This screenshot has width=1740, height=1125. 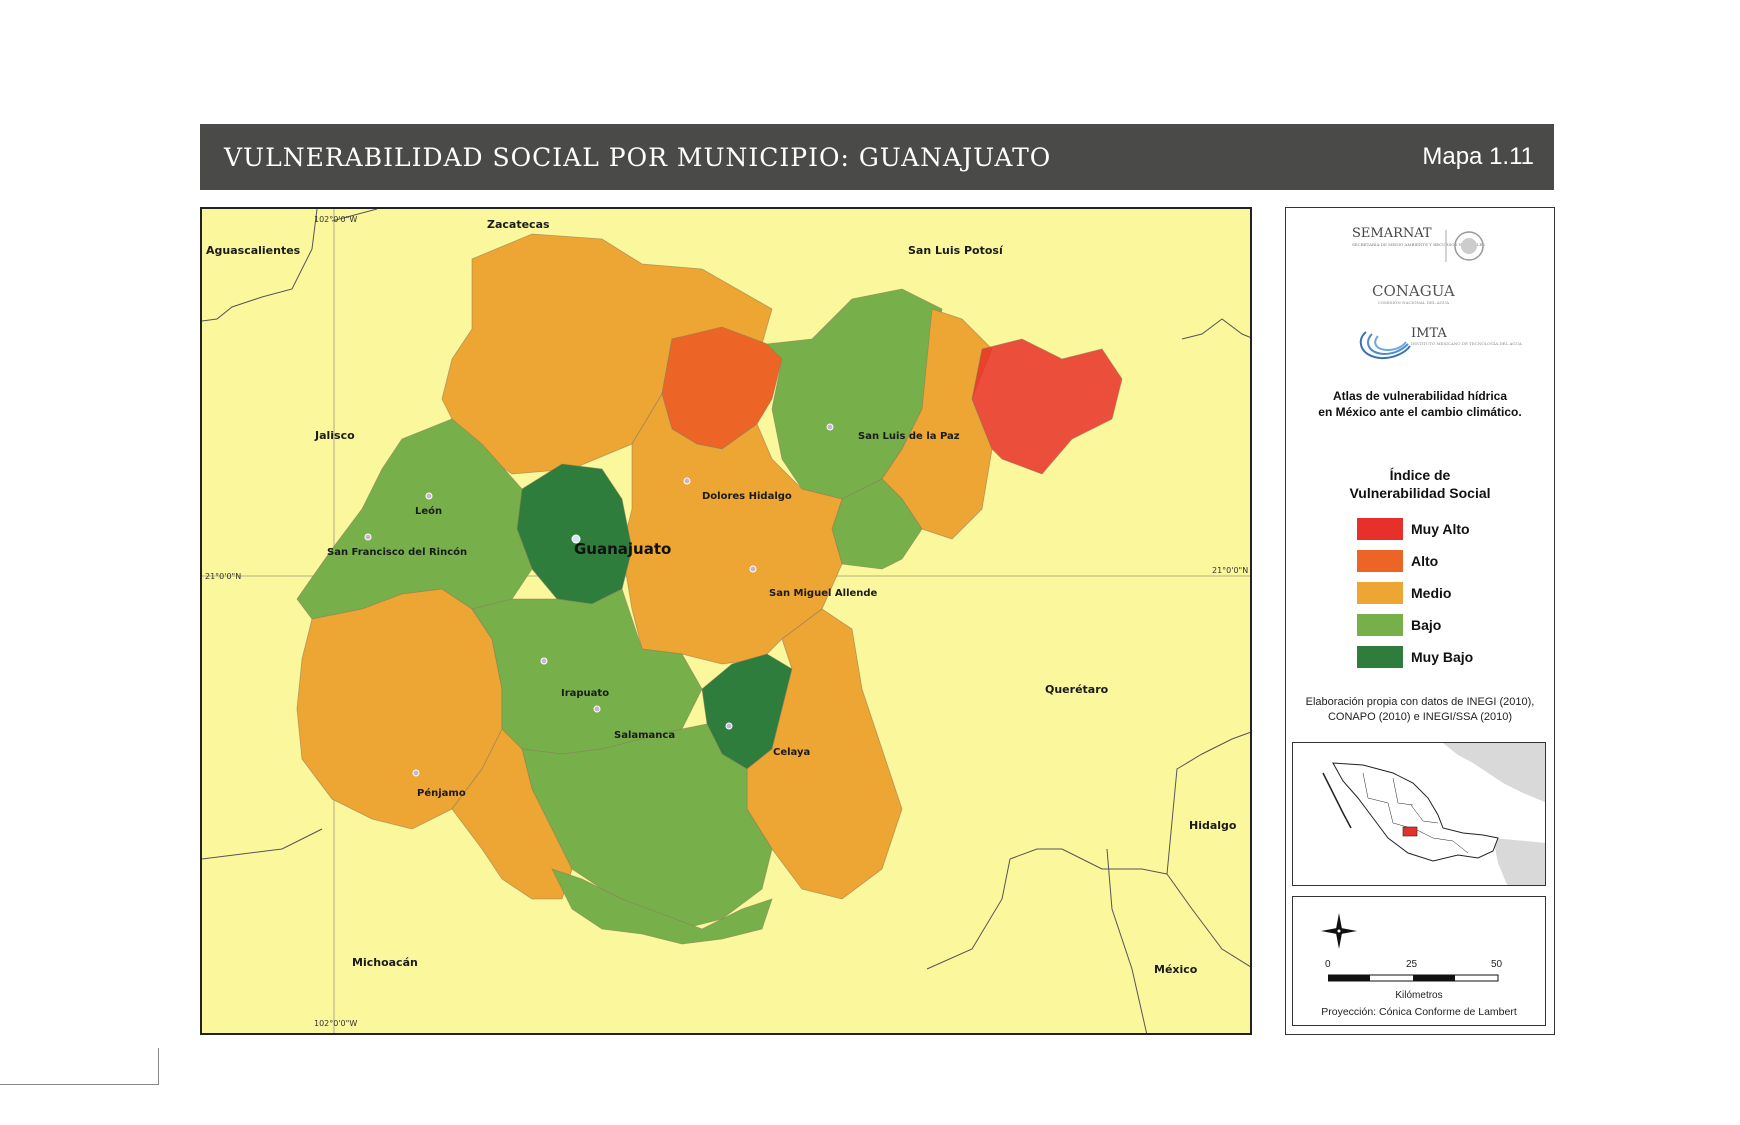 I want to click on neighbor-san-luis-potosi: San Luis Potosí, so click(x=955, y=250).